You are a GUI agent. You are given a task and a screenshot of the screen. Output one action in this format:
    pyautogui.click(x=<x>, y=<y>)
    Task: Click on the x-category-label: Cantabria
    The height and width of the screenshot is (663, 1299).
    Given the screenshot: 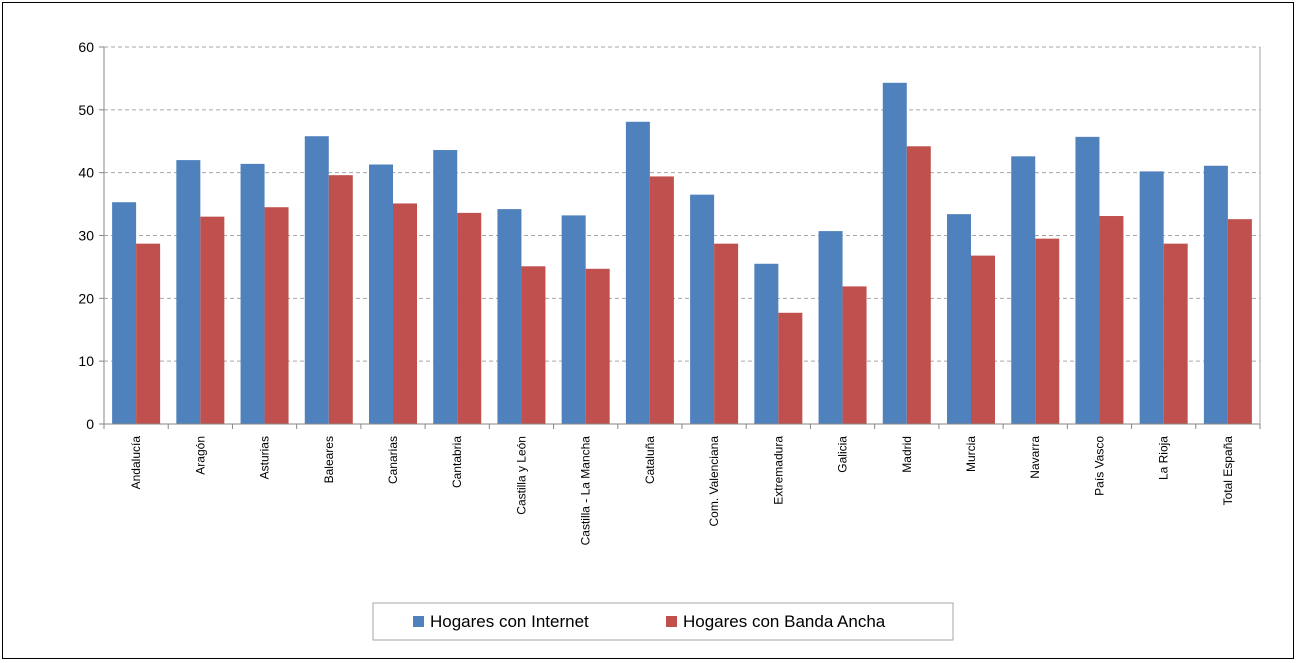 What is the action you would take?
    pyautogui.click(x=457, y=462)
    